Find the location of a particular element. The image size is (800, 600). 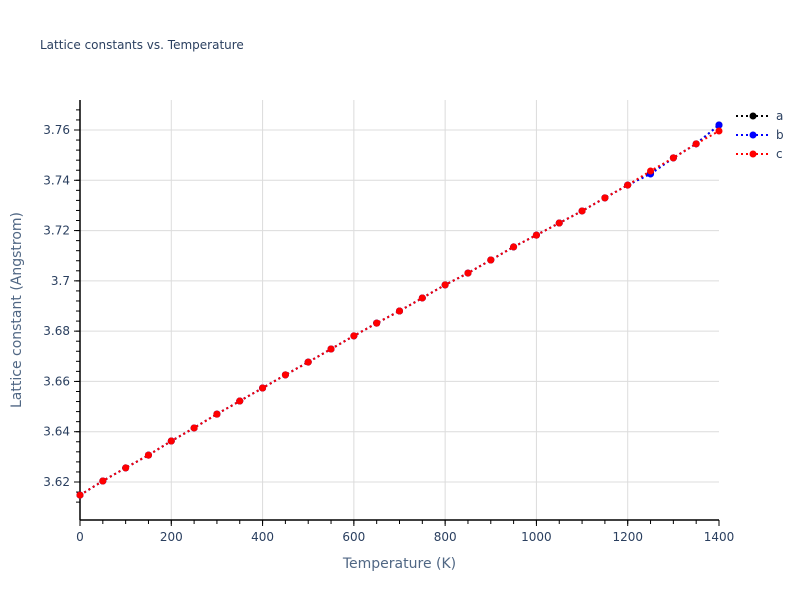

legend: a b c is located at coordinates (760, 134).